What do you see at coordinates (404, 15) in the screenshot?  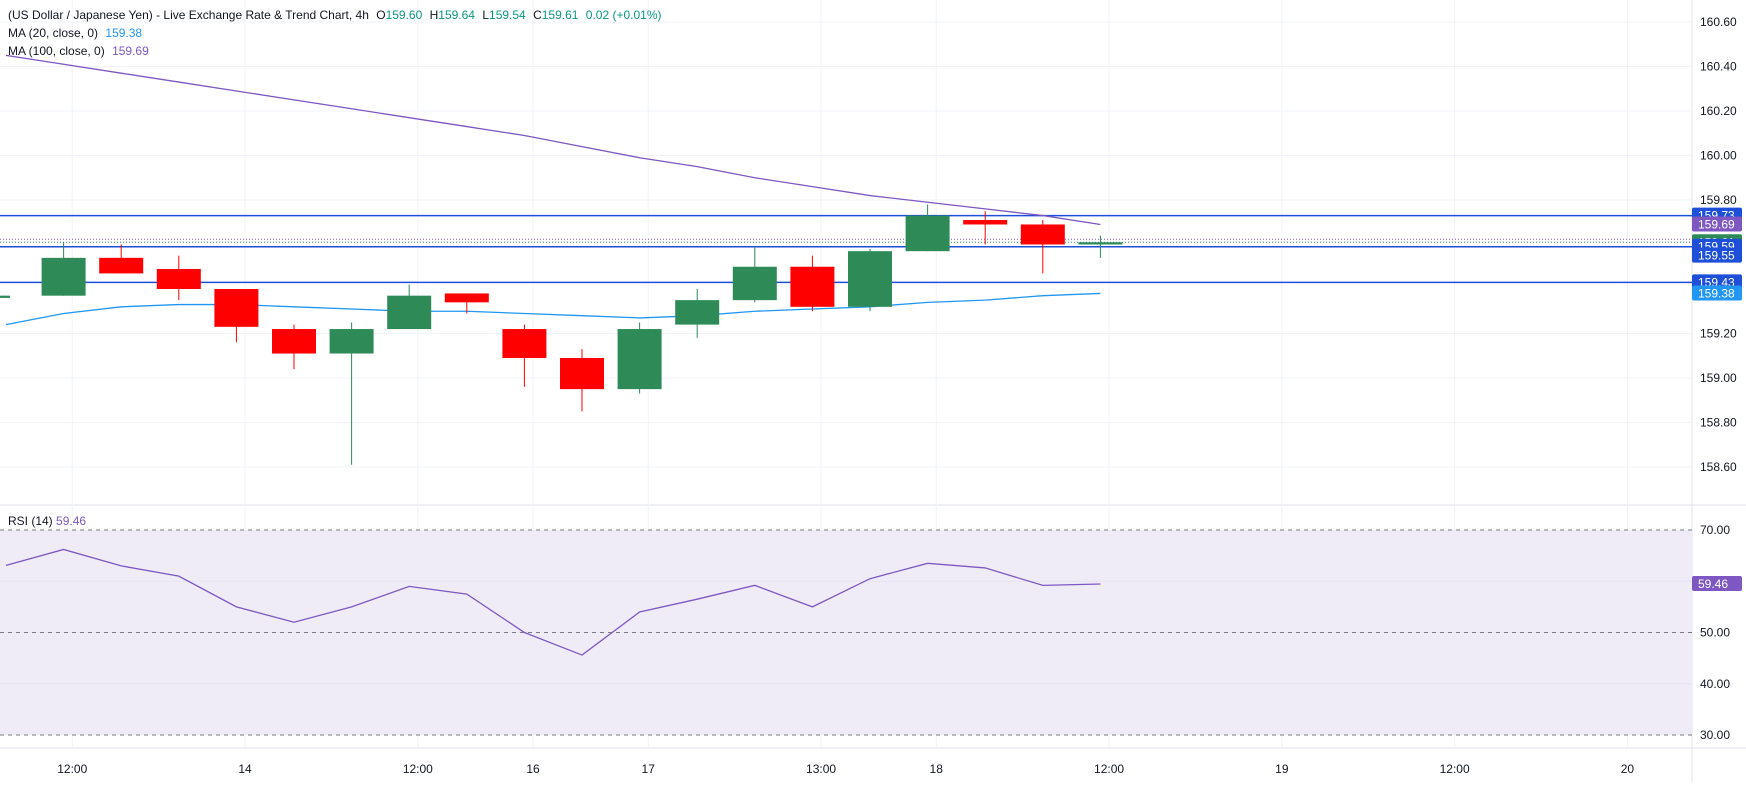 I see `open-value: 159.60` at bounding box center [404, 15].